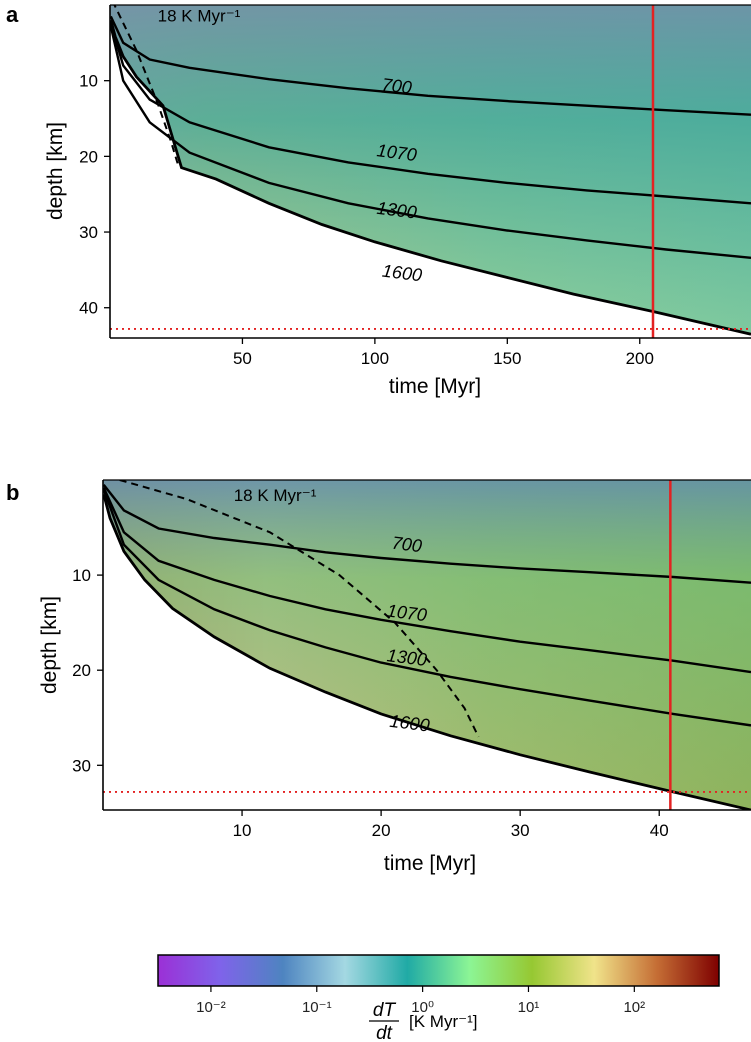 The height and width of the screenshot is (1042, 751). What do you see at coordinates (529, 1007) in the screenshot?
I see `colorbar-tick-label: 10¹` at bounding box center [529, 1007].